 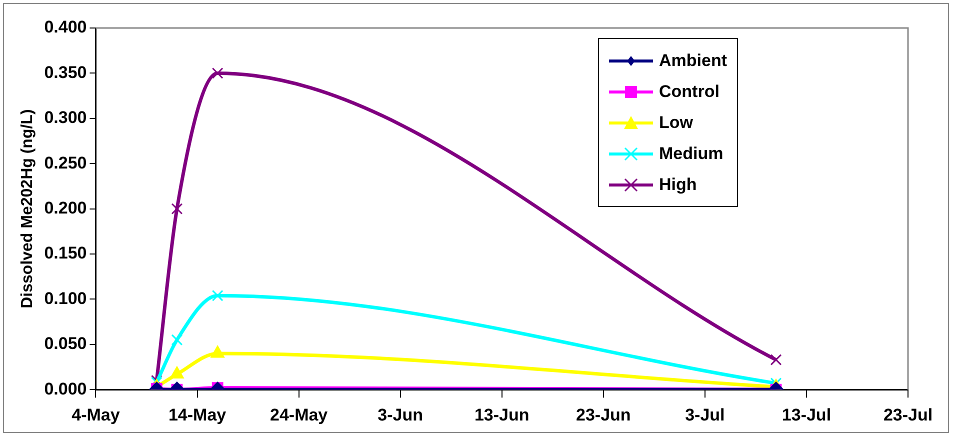 What do you see at coordinates (65, 388) in the screenshot?
I see `y-tick-label: 0.000` at bounding box center [65, 388].